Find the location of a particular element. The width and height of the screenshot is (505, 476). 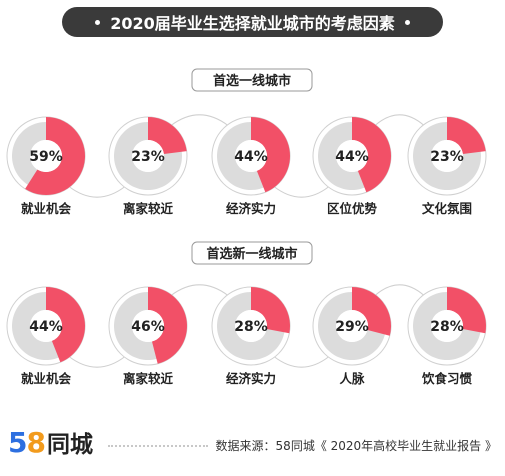

category-label: 人脉 is located at coordinates (352, 378).